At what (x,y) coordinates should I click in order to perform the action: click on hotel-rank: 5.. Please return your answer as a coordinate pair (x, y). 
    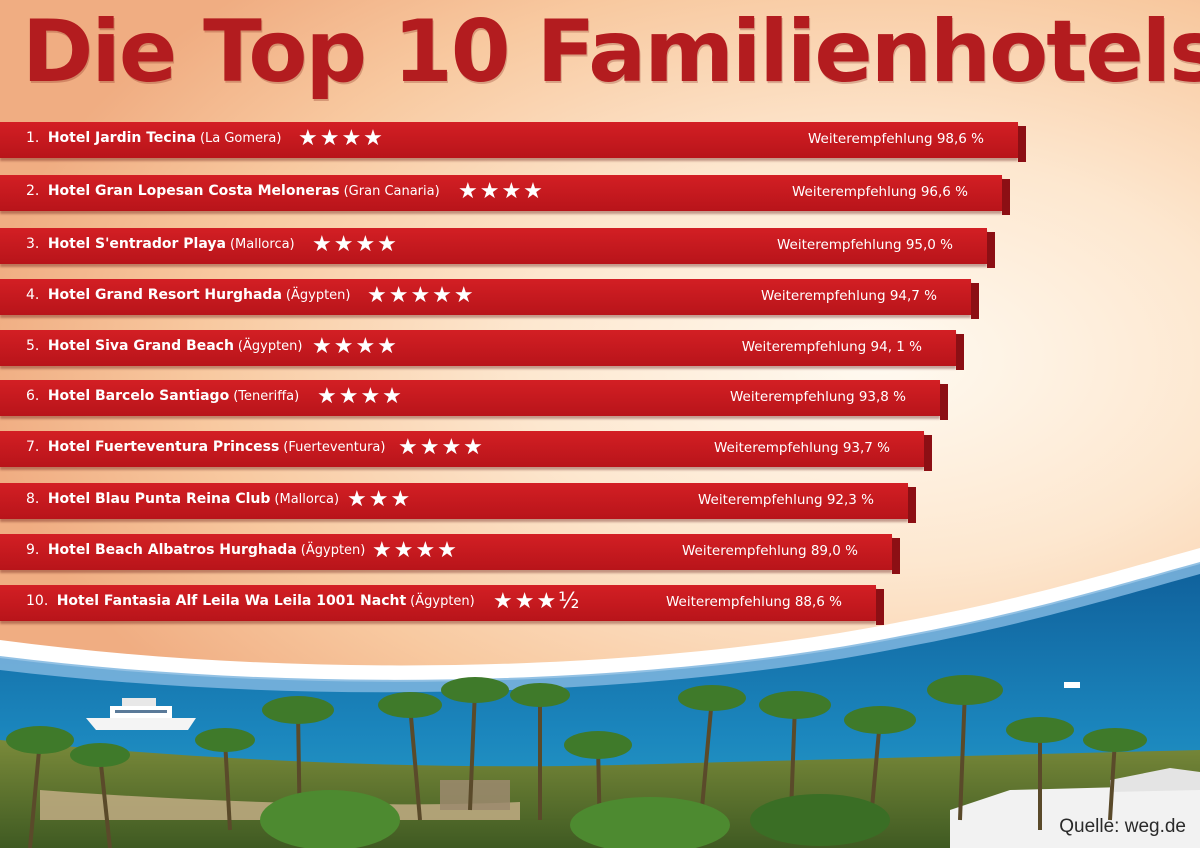
    Looking at the image, I should click on (33, 346).